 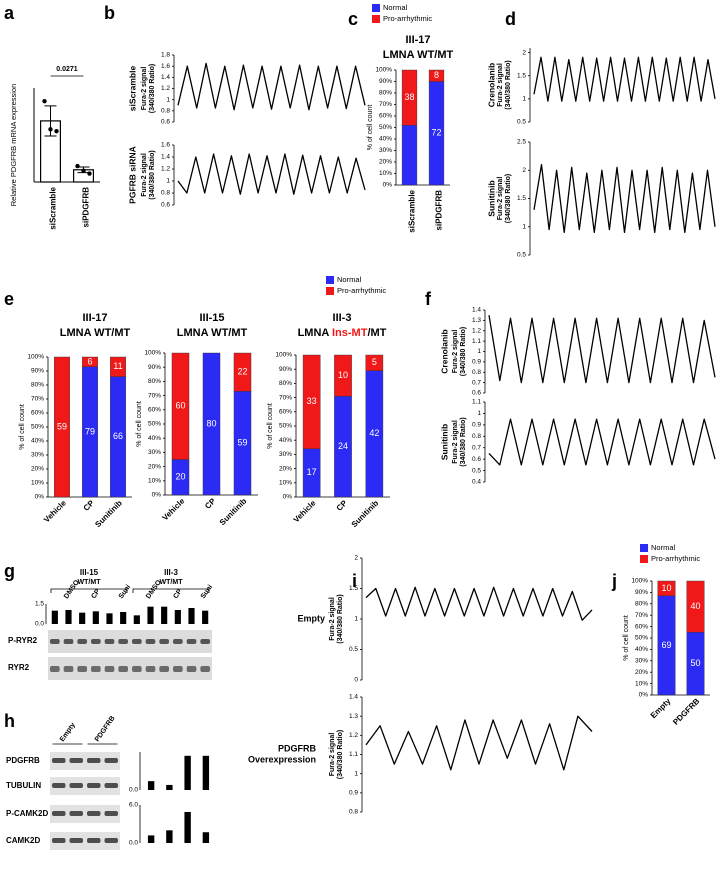 I want to click on count-label: 66, so click(x=118, y=436).